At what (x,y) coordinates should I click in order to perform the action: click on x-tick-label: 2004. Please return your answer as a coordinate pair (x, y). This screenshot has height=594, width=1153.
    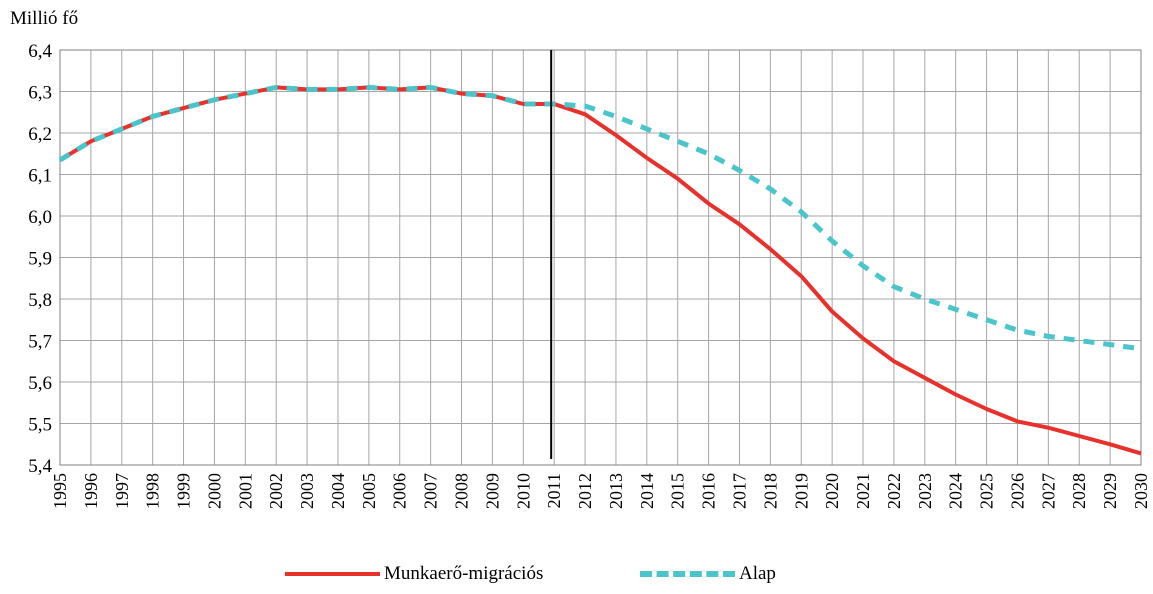
    Looking at the image, I should click on (338, 491).